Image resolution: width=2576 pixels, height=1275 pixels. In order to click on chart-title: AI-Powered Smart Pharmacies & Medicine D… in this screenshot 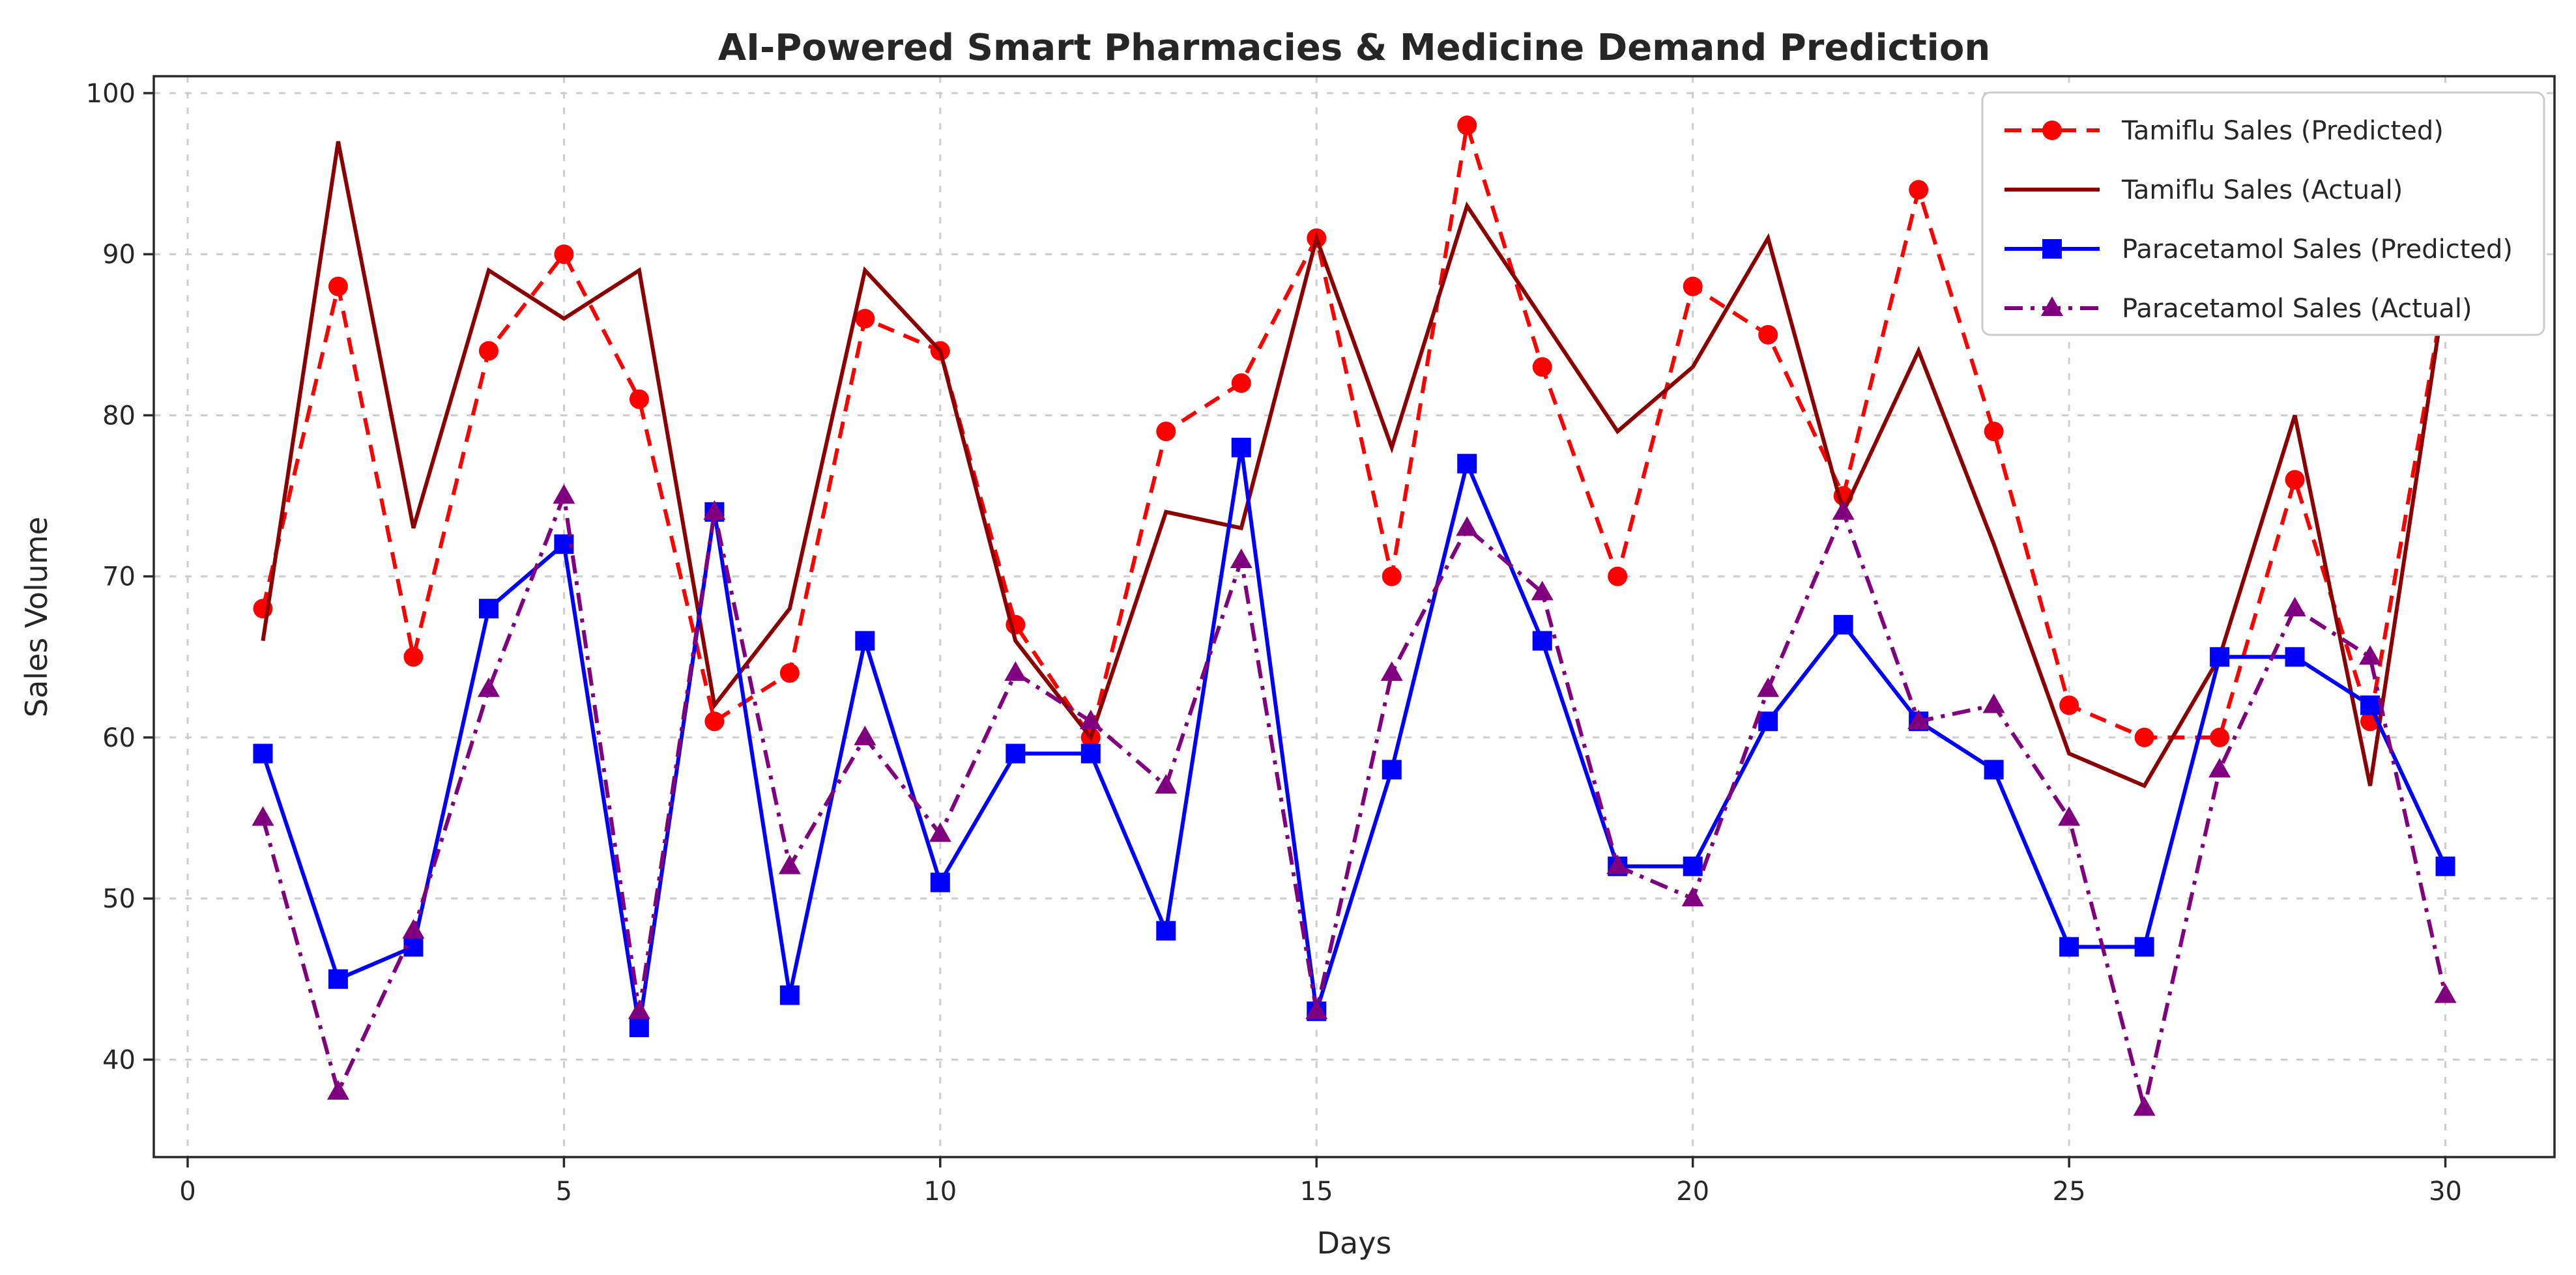, I will do `click(1354, 48)`.